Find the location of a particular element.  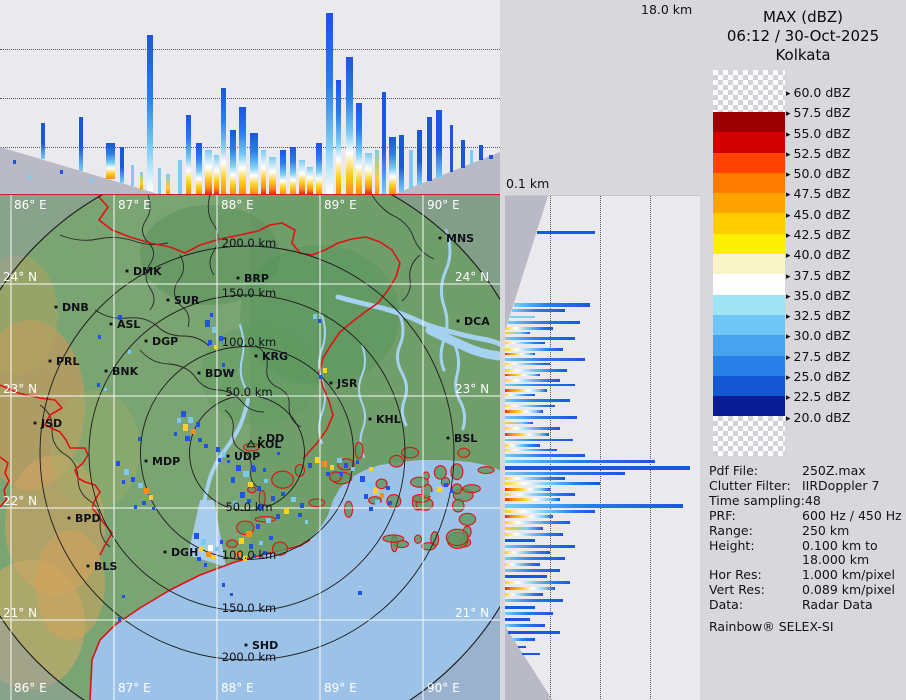

info-row: Vert Res: 0.089 km/pixel is located at coordinates (807, 590).